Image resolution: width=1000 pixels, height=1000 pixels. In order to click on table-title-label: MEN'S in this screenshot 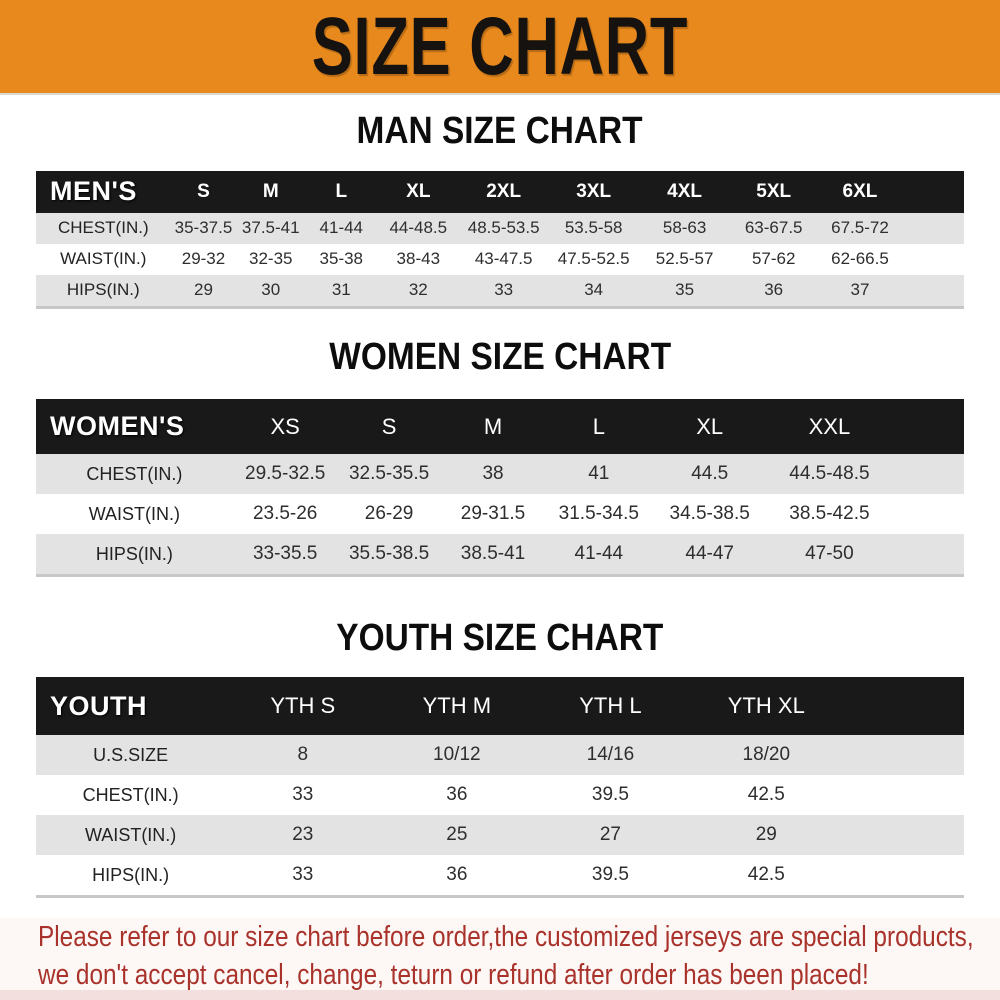, I will do `click(103, 191)`.